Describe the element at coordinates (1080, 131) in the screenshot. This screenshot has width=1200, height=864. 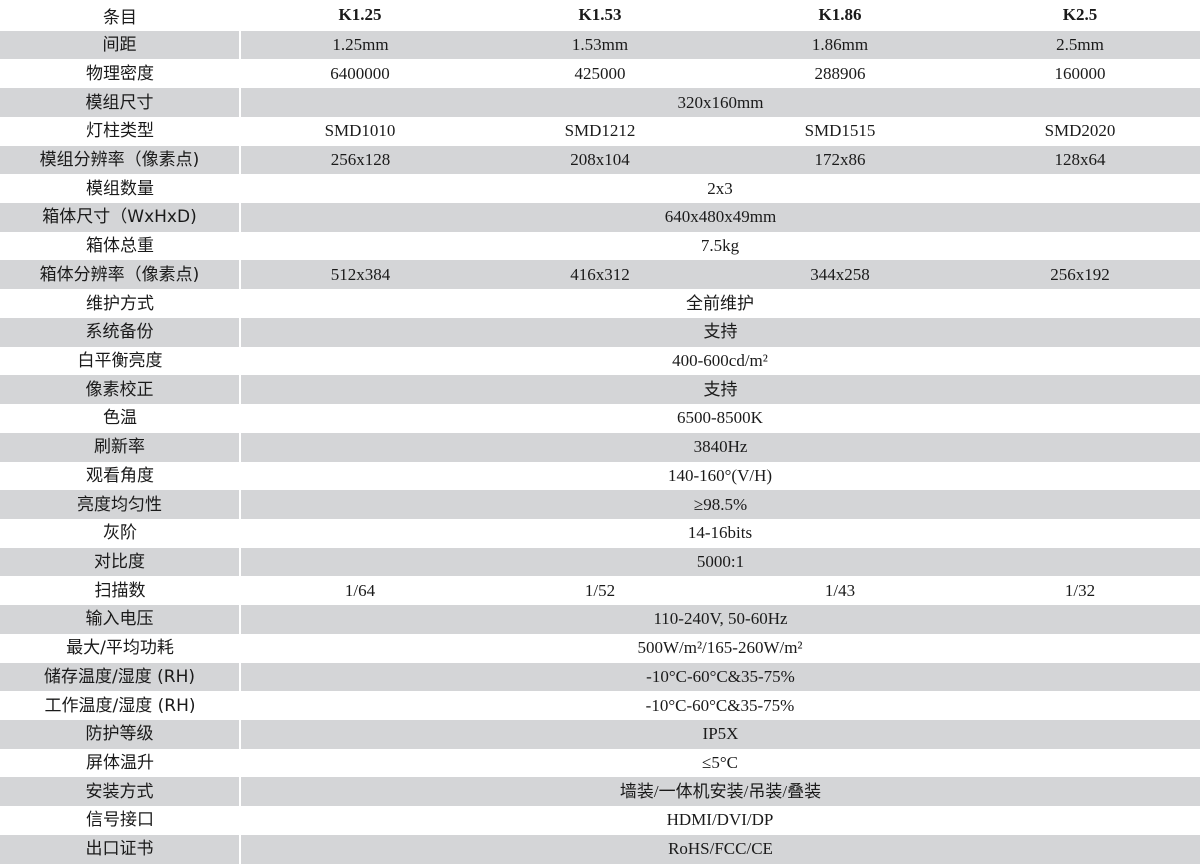
I see `cell-value: SMD2020` at that location.